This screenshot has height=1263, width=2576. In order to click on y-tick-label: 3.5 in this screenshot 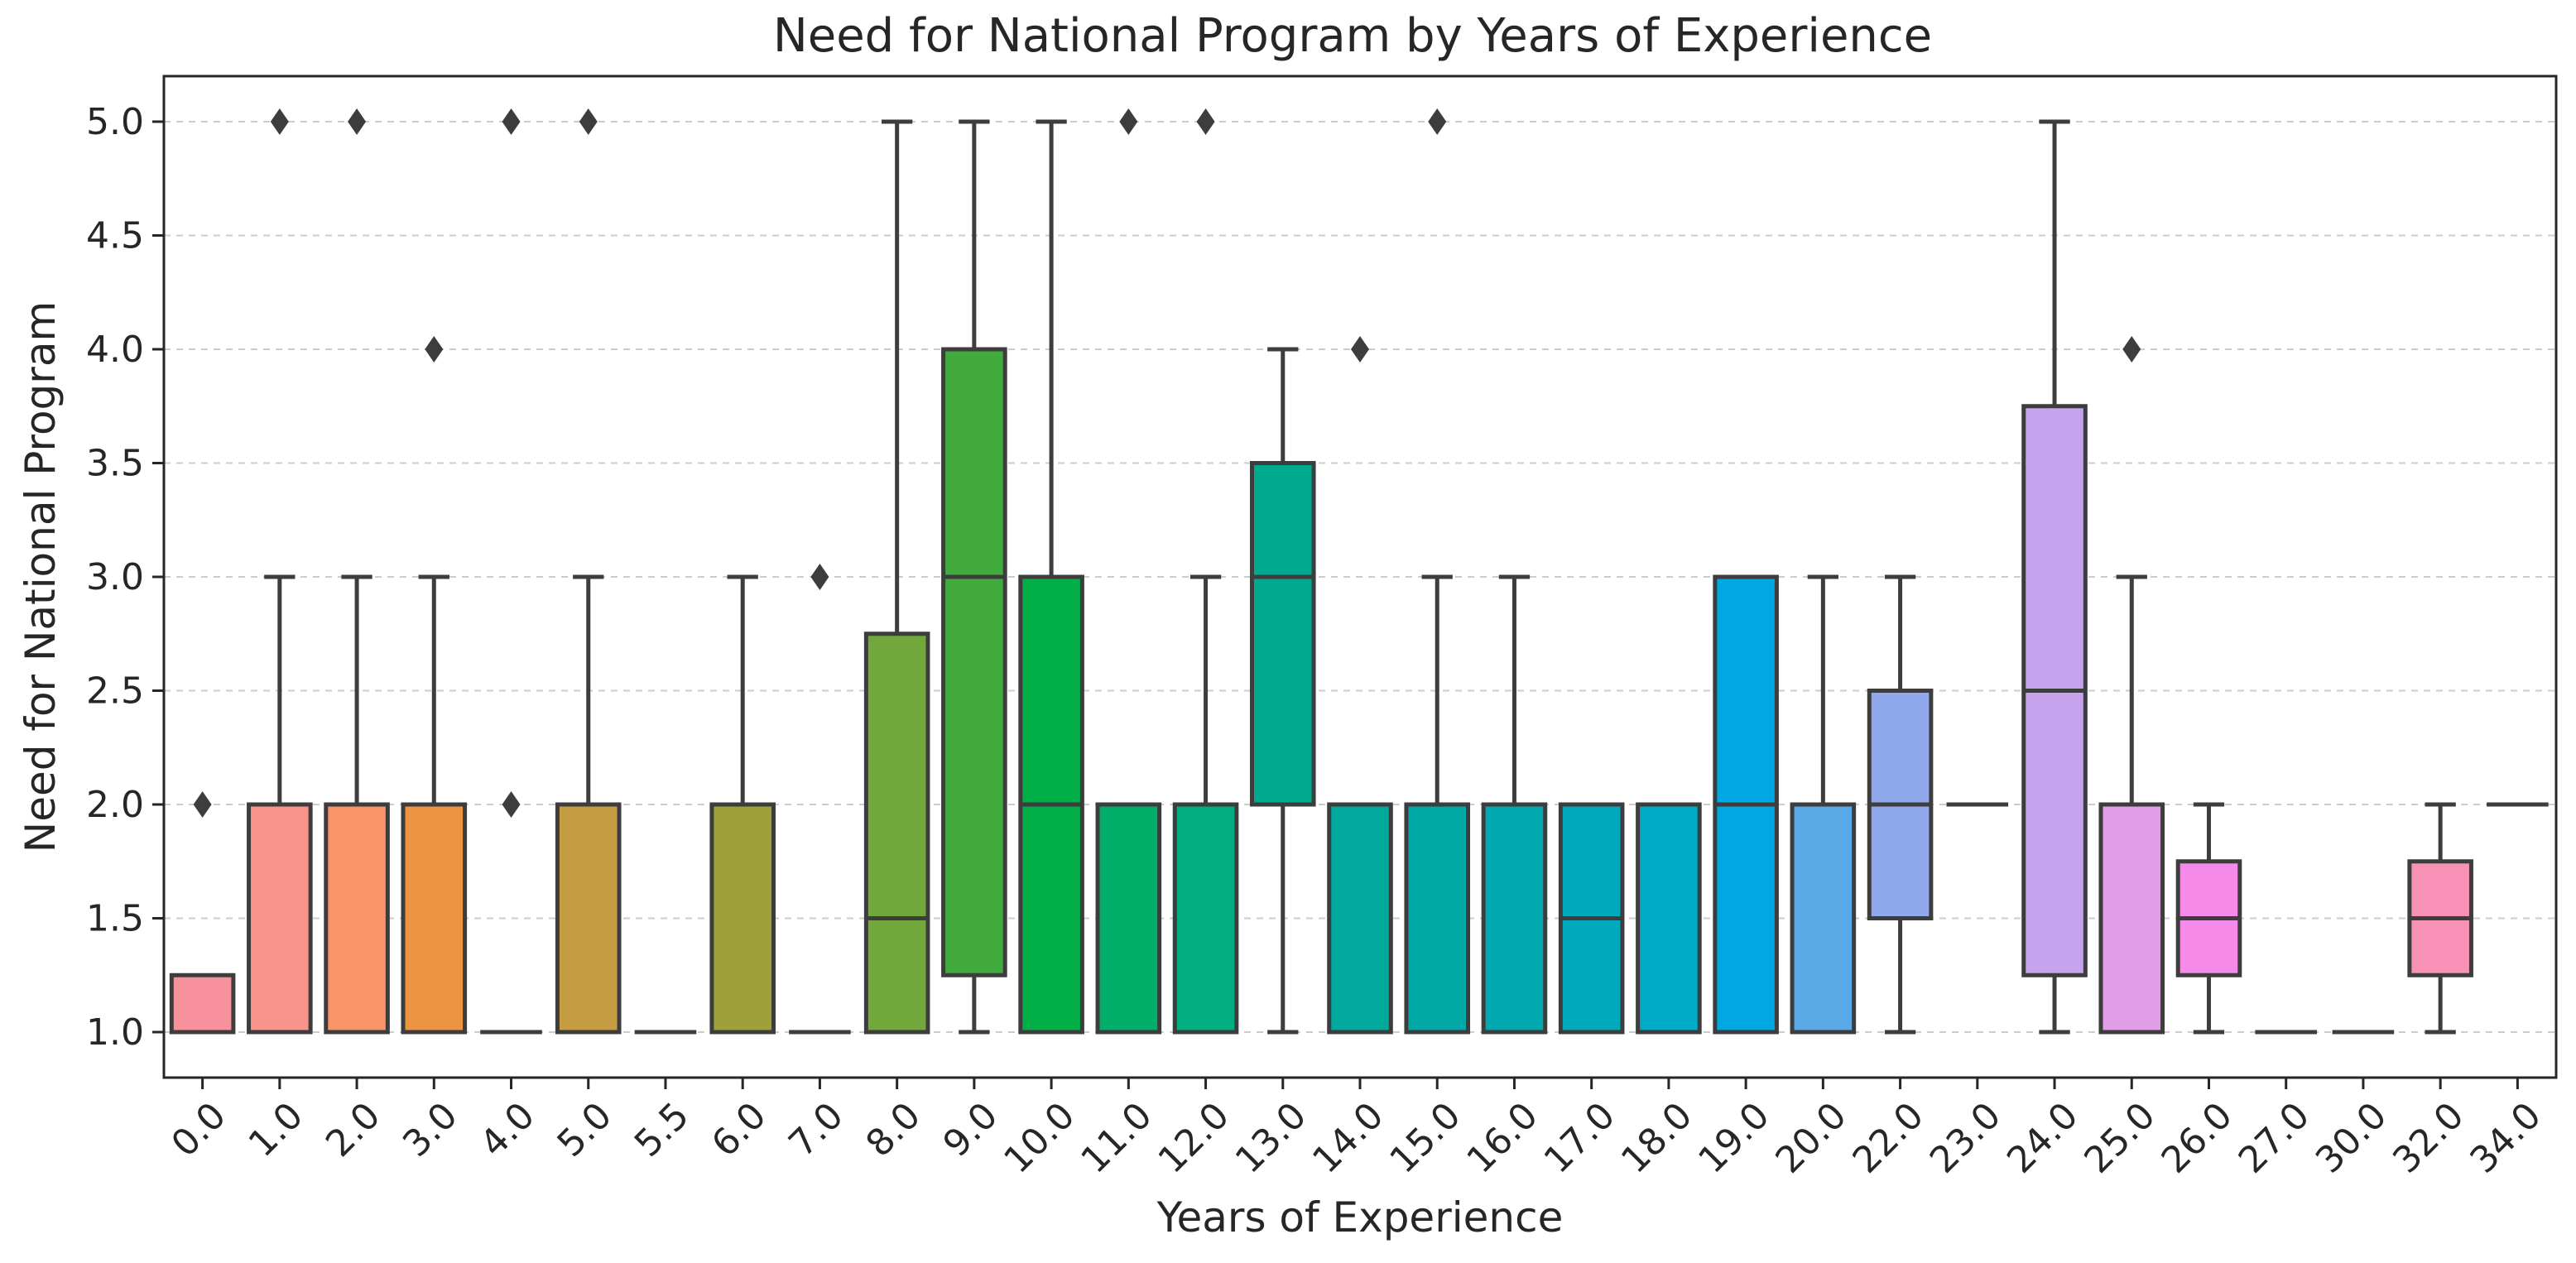, I will do `click(115, 464)`.